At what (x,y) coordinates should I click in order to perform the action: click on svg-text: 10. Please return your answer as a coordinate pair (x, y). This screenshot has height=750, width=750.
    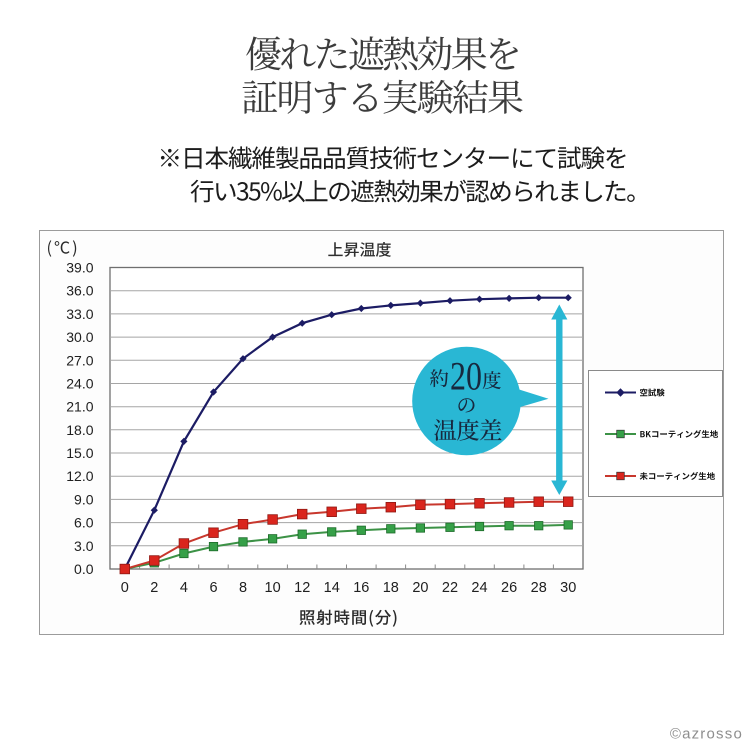
    Looking at the image, I should click on (273, 588).